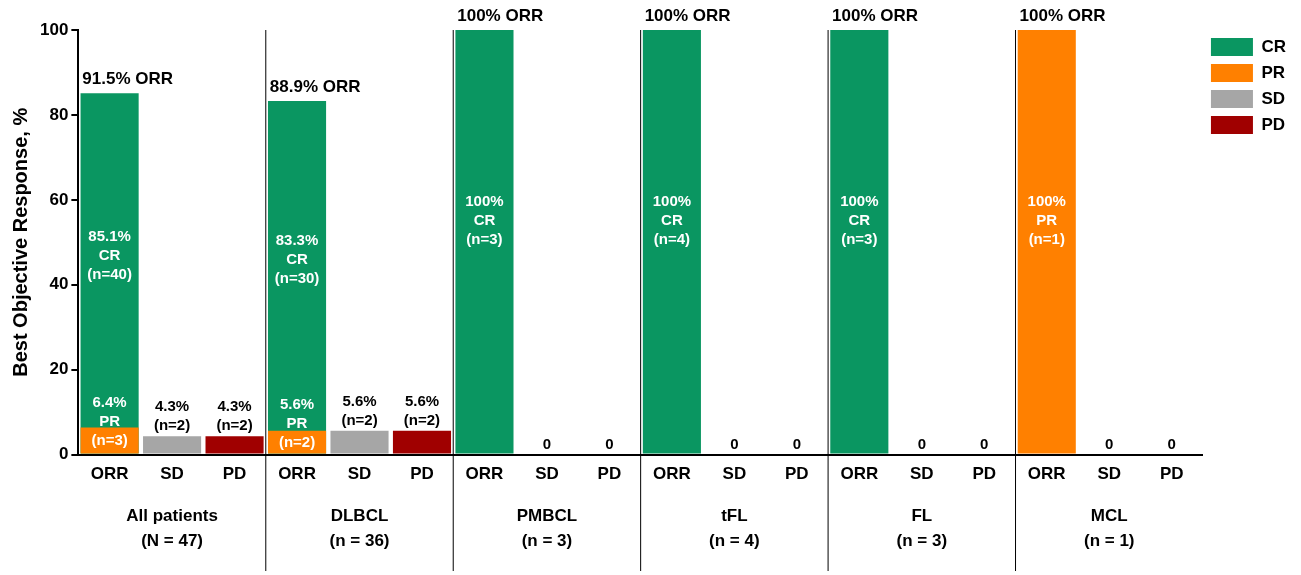 The image size is (1301, 575). I want to click on data-label: 100% PR (n=1), so click(1046, 220).